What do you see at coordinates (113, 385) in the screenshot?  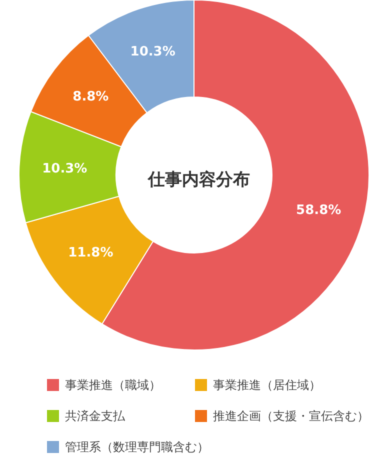 I see `legend-label: 事業推進（職域）` at bounding box center [113, 385].